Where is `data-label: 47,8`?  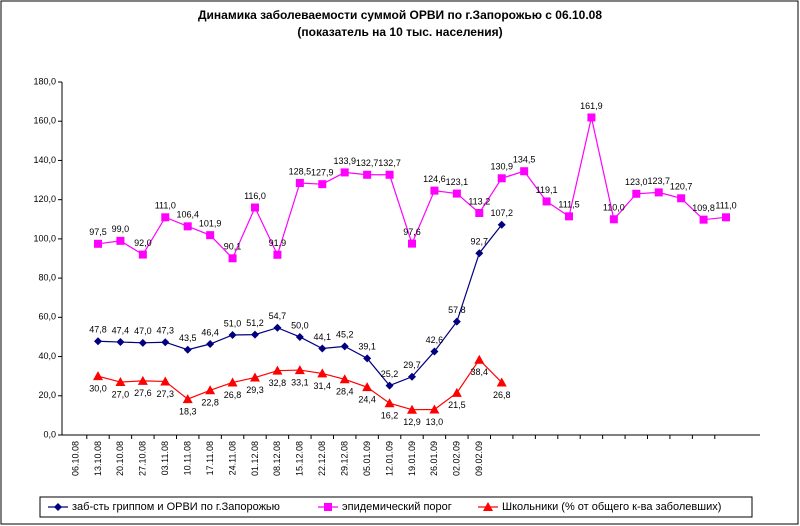 data-label: 47,8 is located at coordinates (98, 330).